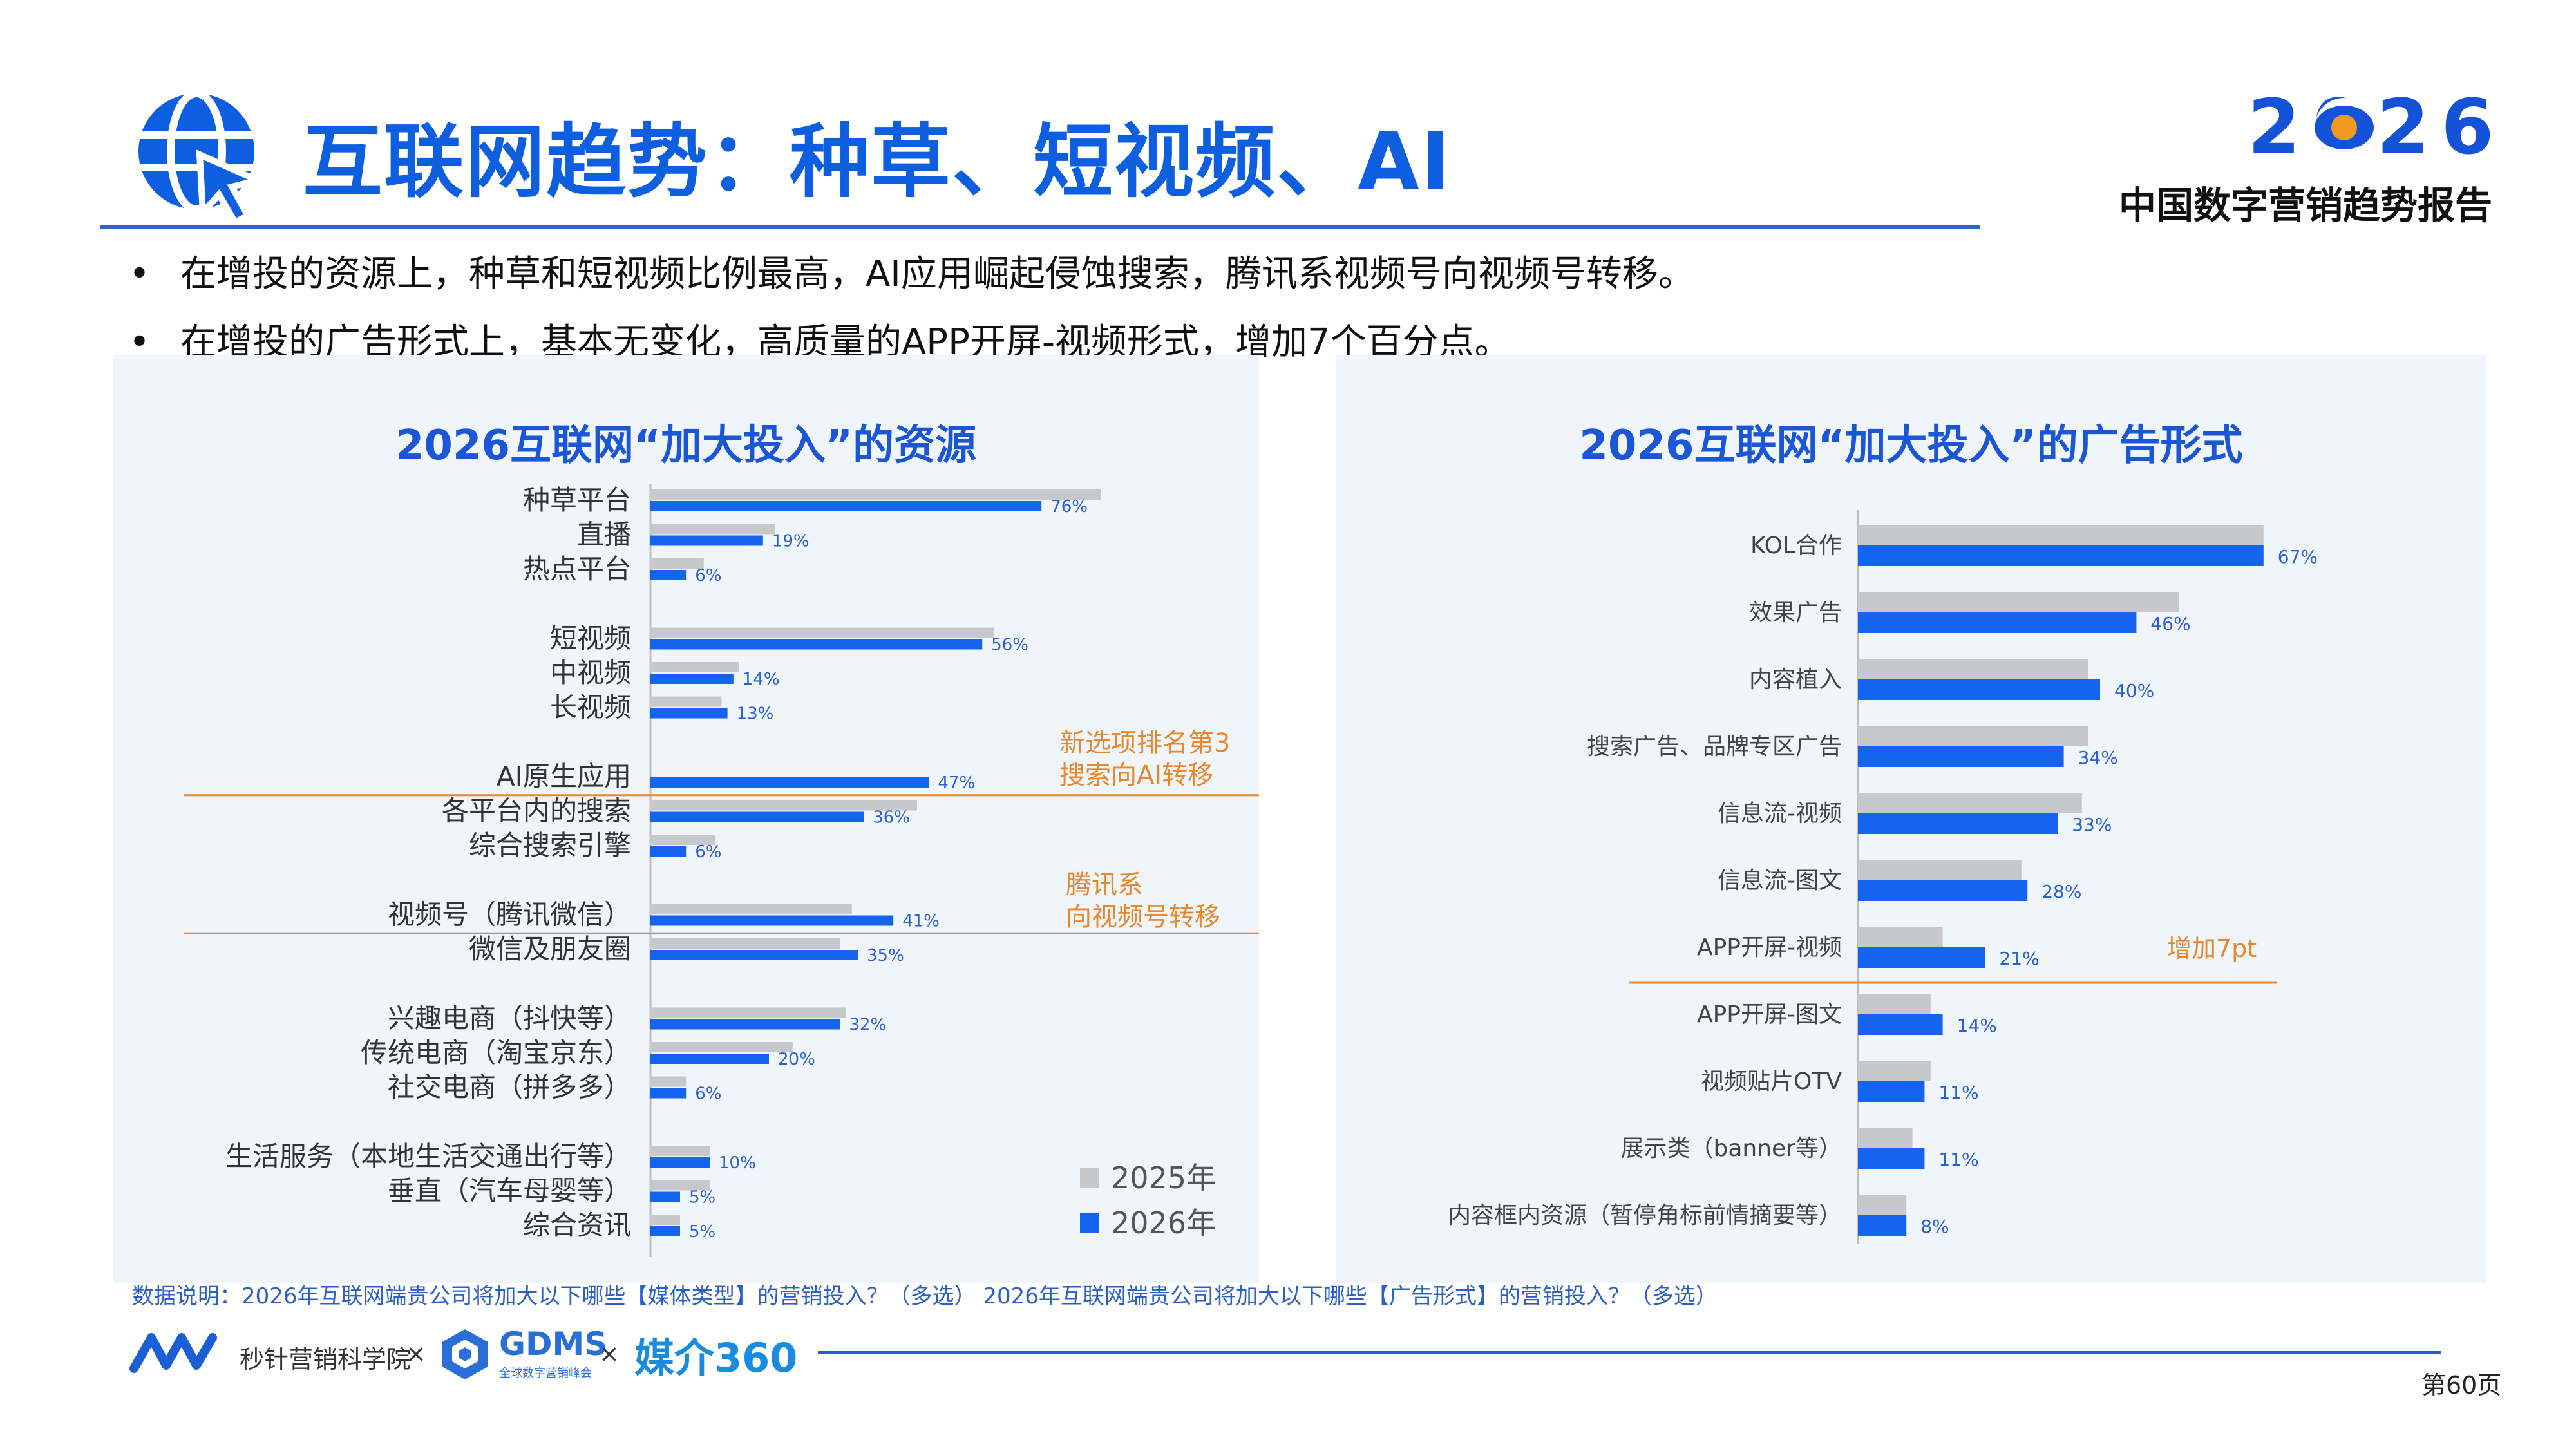 This screenshot has width=2576, height=1449. I want to click on left-chart-title: 2026互联网“加大投入”的资源, so click(686, 446).